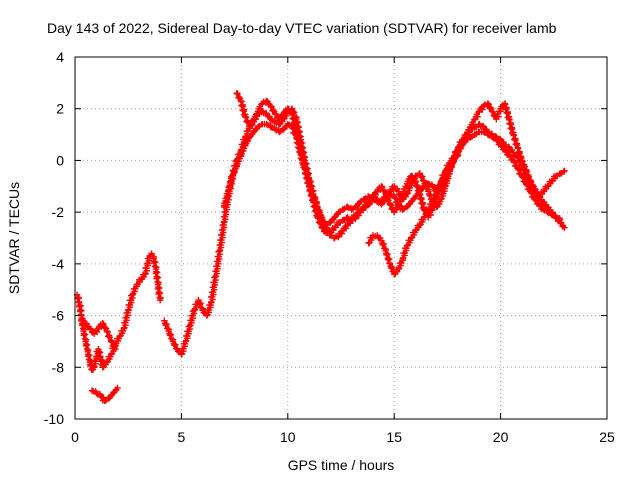 This screenshot has width=640, height=480. What do you see at coordinates (341, 465) in the screenshot?
I see `x-axis-label: GPS time / hours` at bounding box center [341, 465].